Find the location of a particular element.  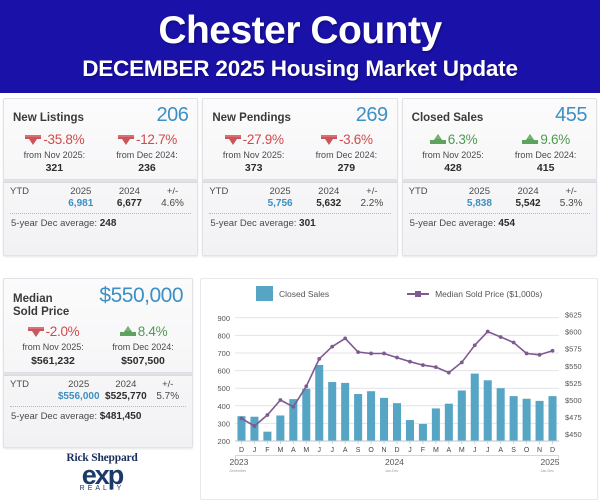

x-axis-month-tick: A is located at coordinates (500, 450).